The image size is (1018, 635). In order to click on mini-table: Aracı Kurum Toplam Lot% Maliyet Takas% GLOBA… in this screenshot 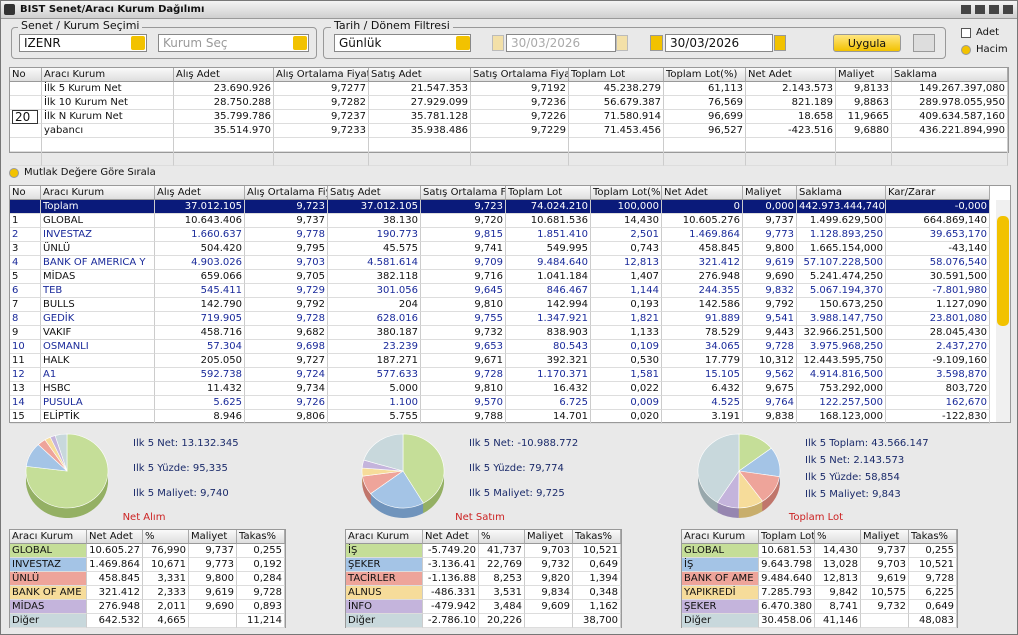, I will do `click(819, 578)`.